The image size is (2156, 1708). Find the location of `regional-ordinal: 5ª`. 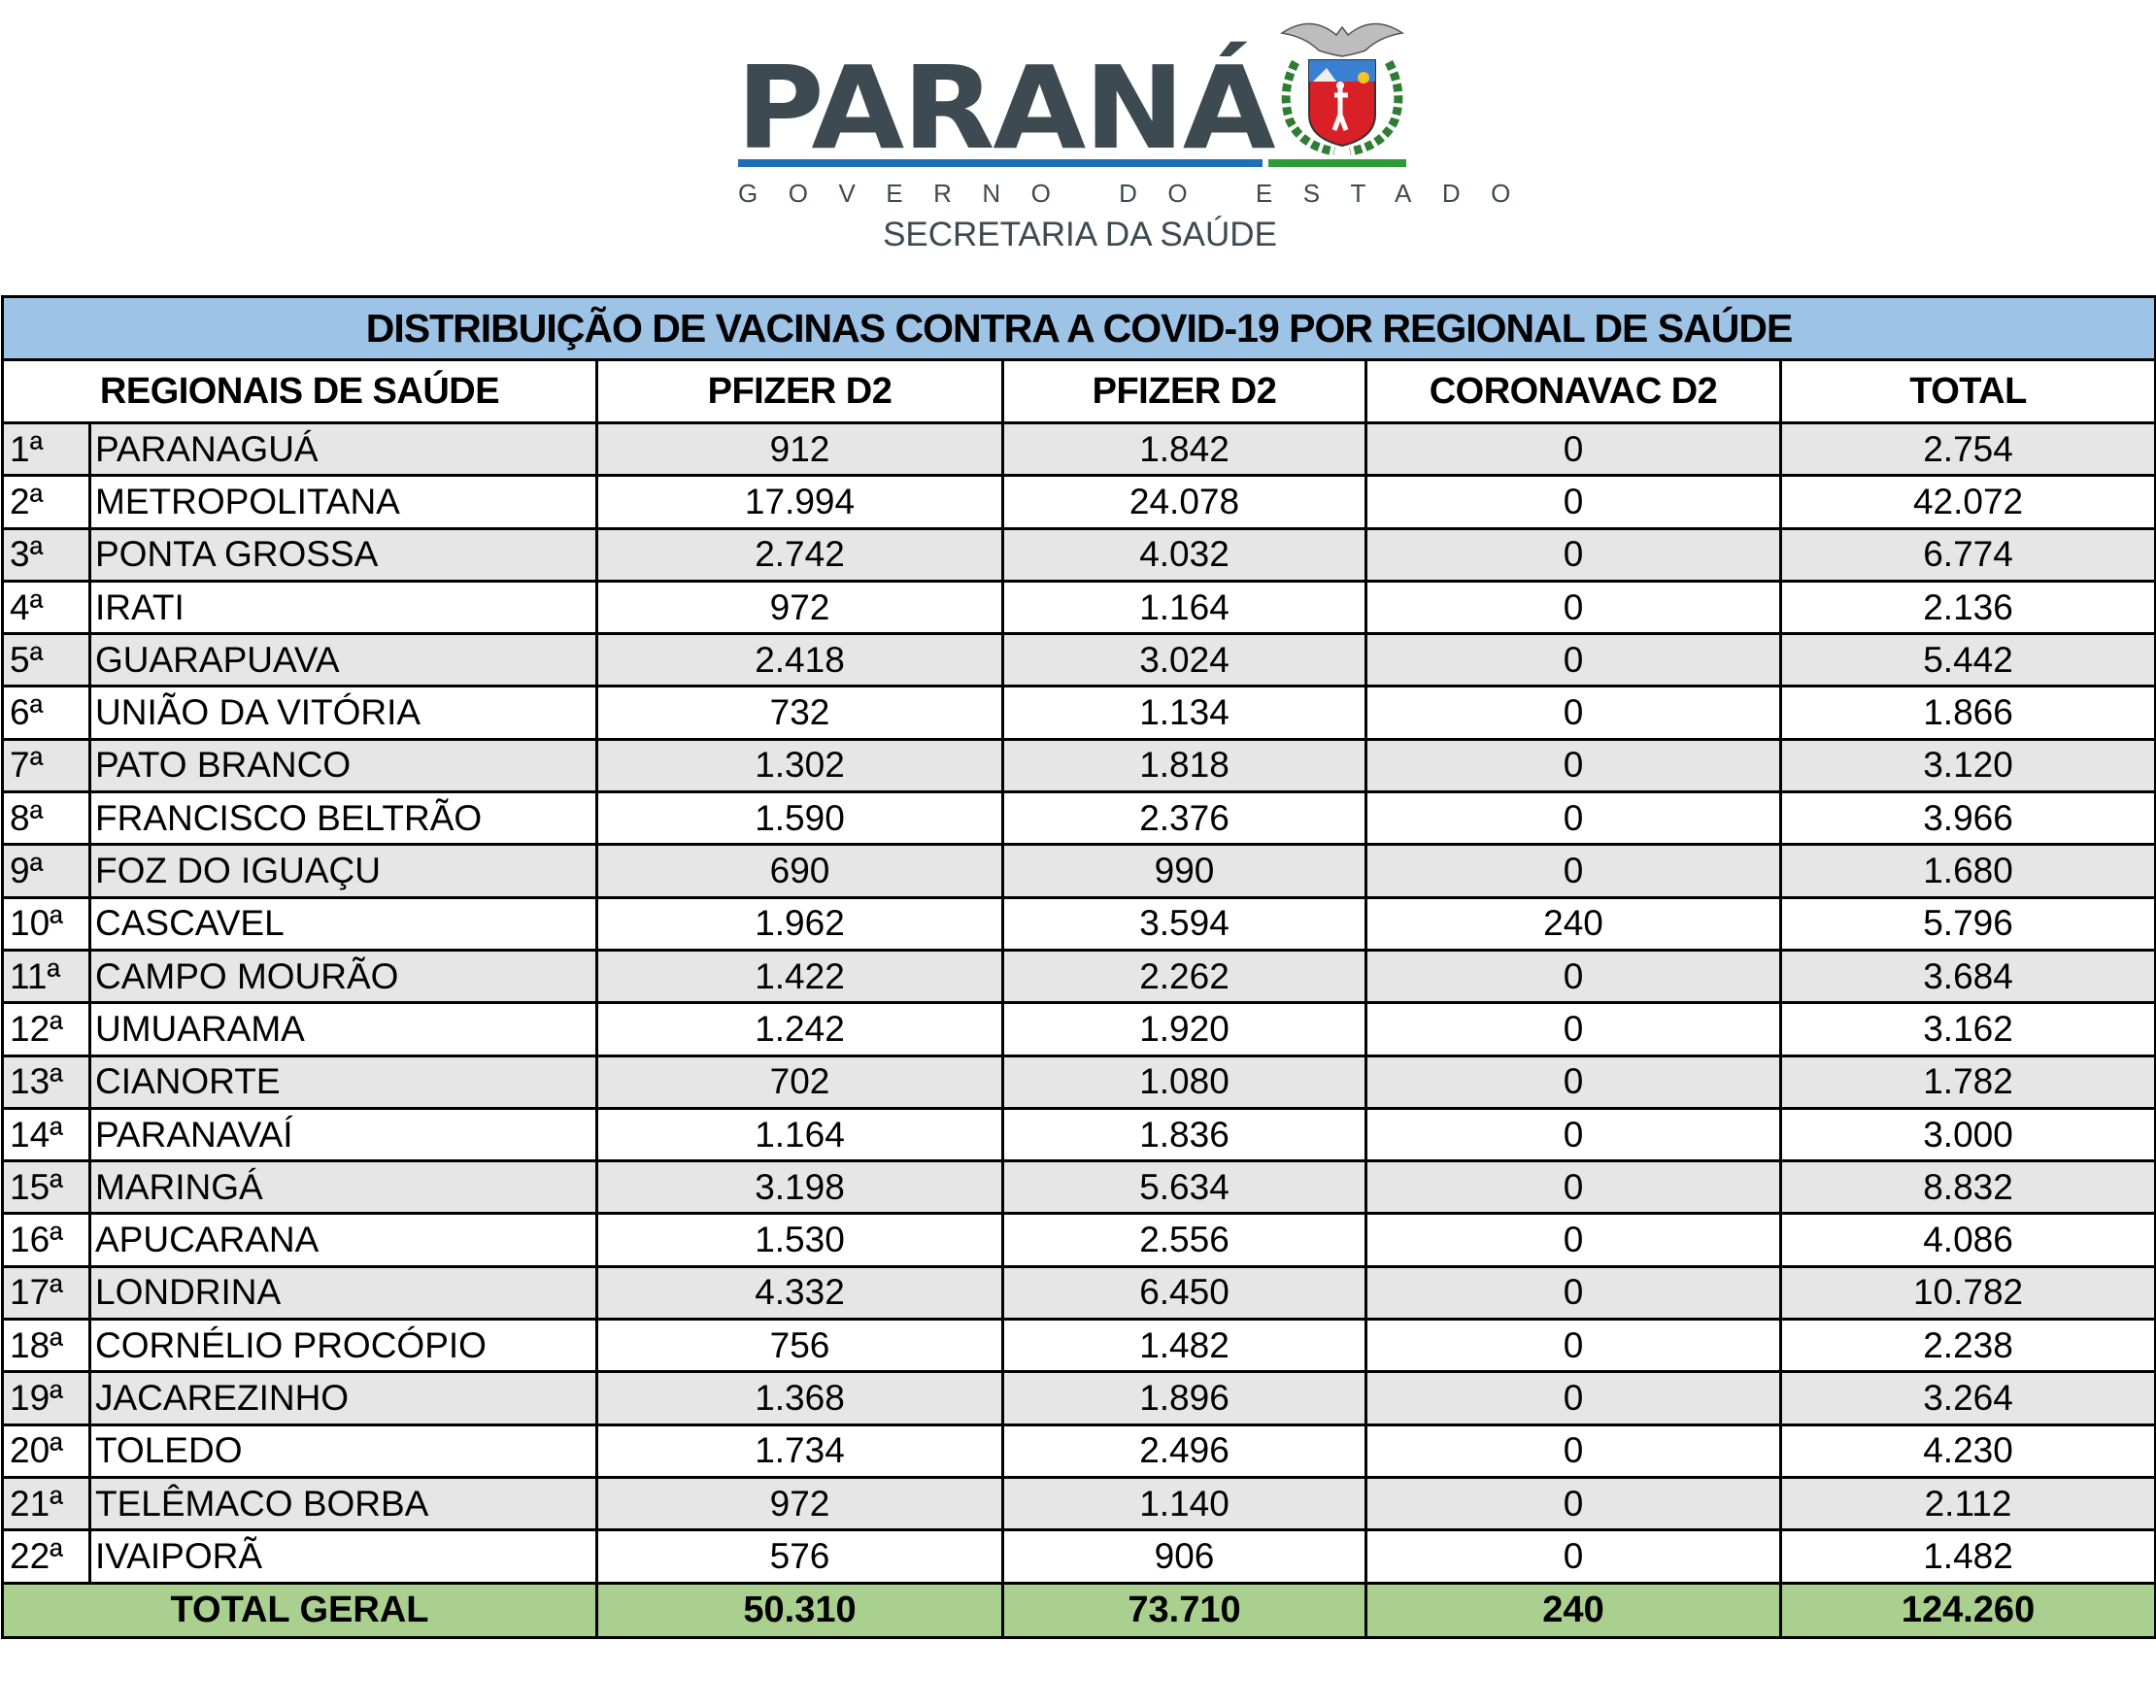

regional-ordinal: 5ª is located at coordinates (46, 660).